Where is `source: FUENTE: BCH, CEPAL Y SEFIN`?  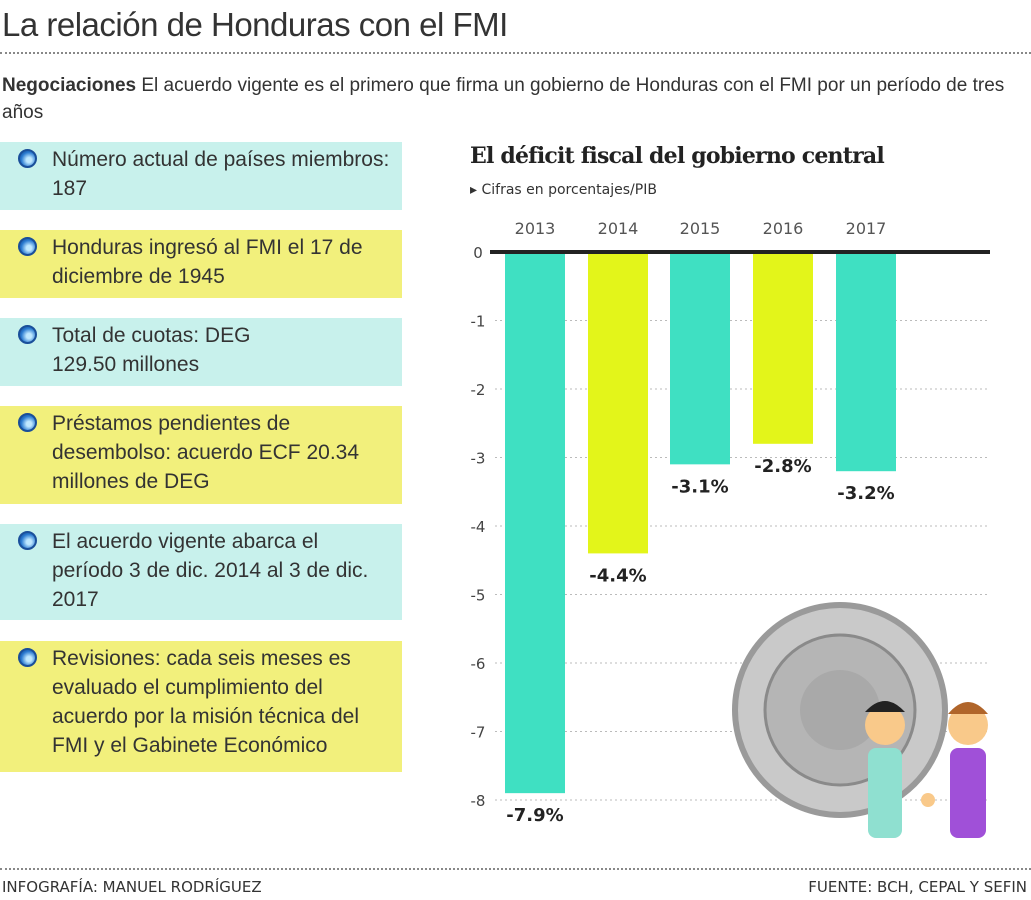 source: FUENTE: BCH, CEPAL Y SEFIN is located at coordinates (917, 887).